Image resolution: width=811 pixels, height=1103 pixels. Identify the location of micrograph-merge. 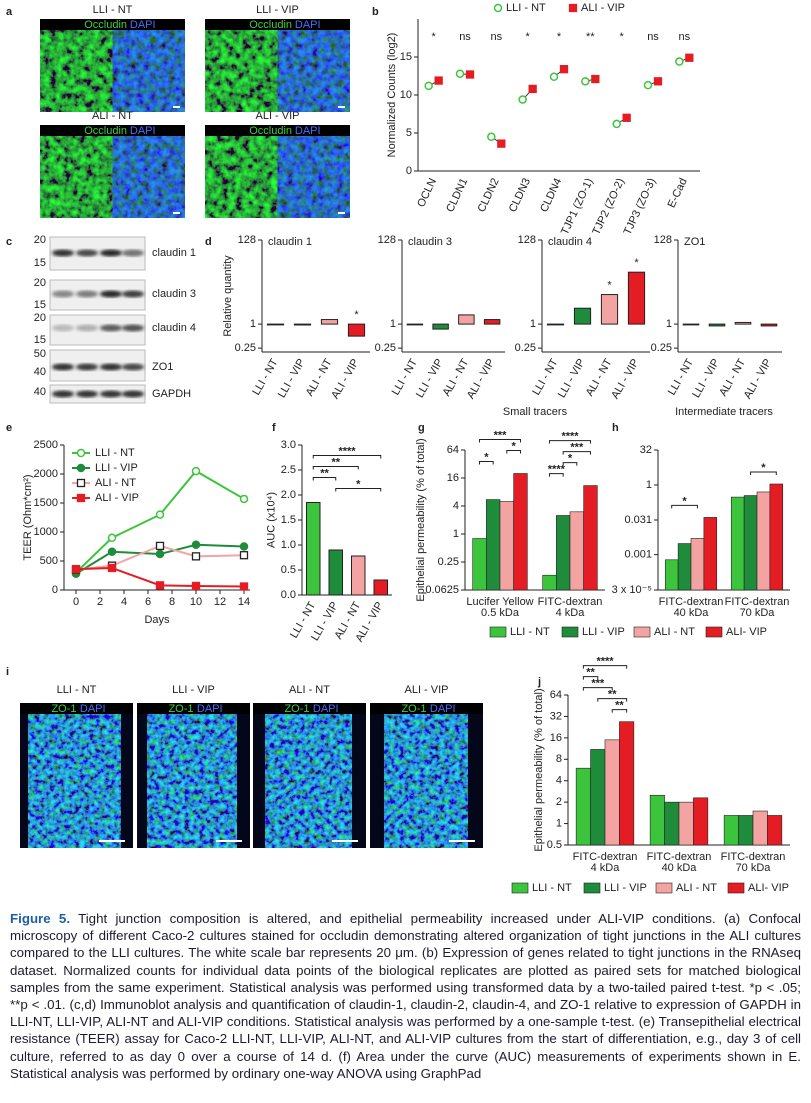
(313, 71).